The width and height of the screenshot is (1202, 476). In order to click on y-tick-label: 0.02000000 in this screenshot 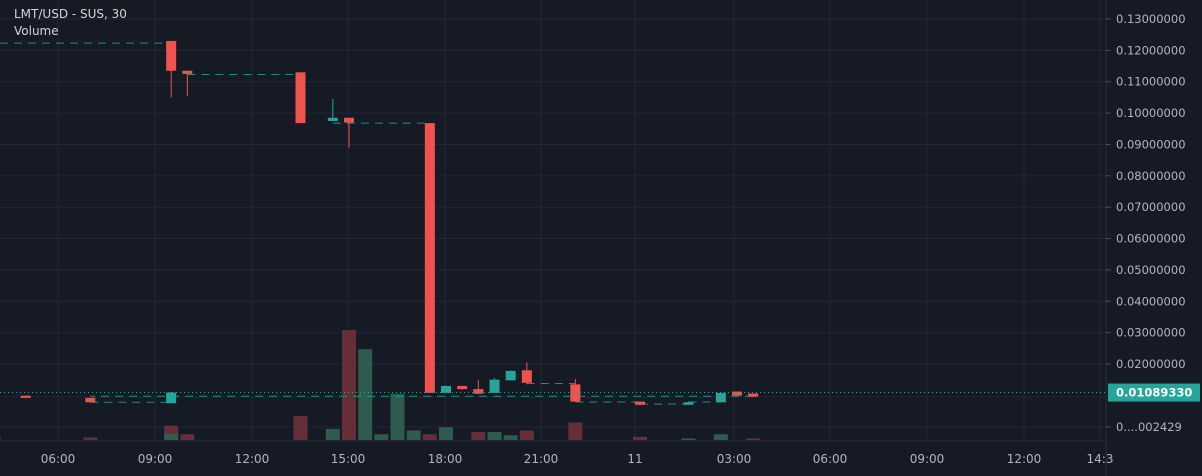, I will do `click(1151, 364)`.